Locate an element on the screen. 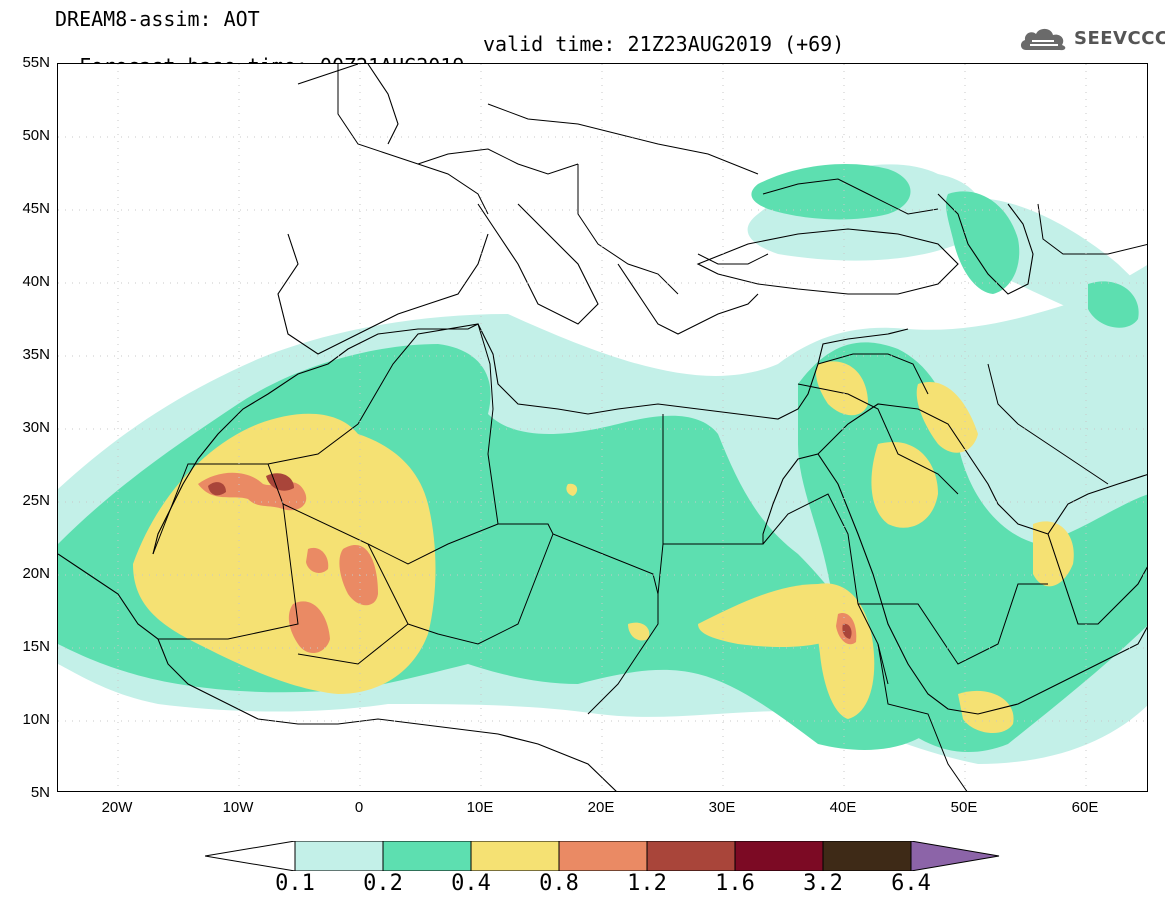 The height and width of the screenshot is (905, 1165). lat-label-30n: 30N is located at coordinates (36, 427).